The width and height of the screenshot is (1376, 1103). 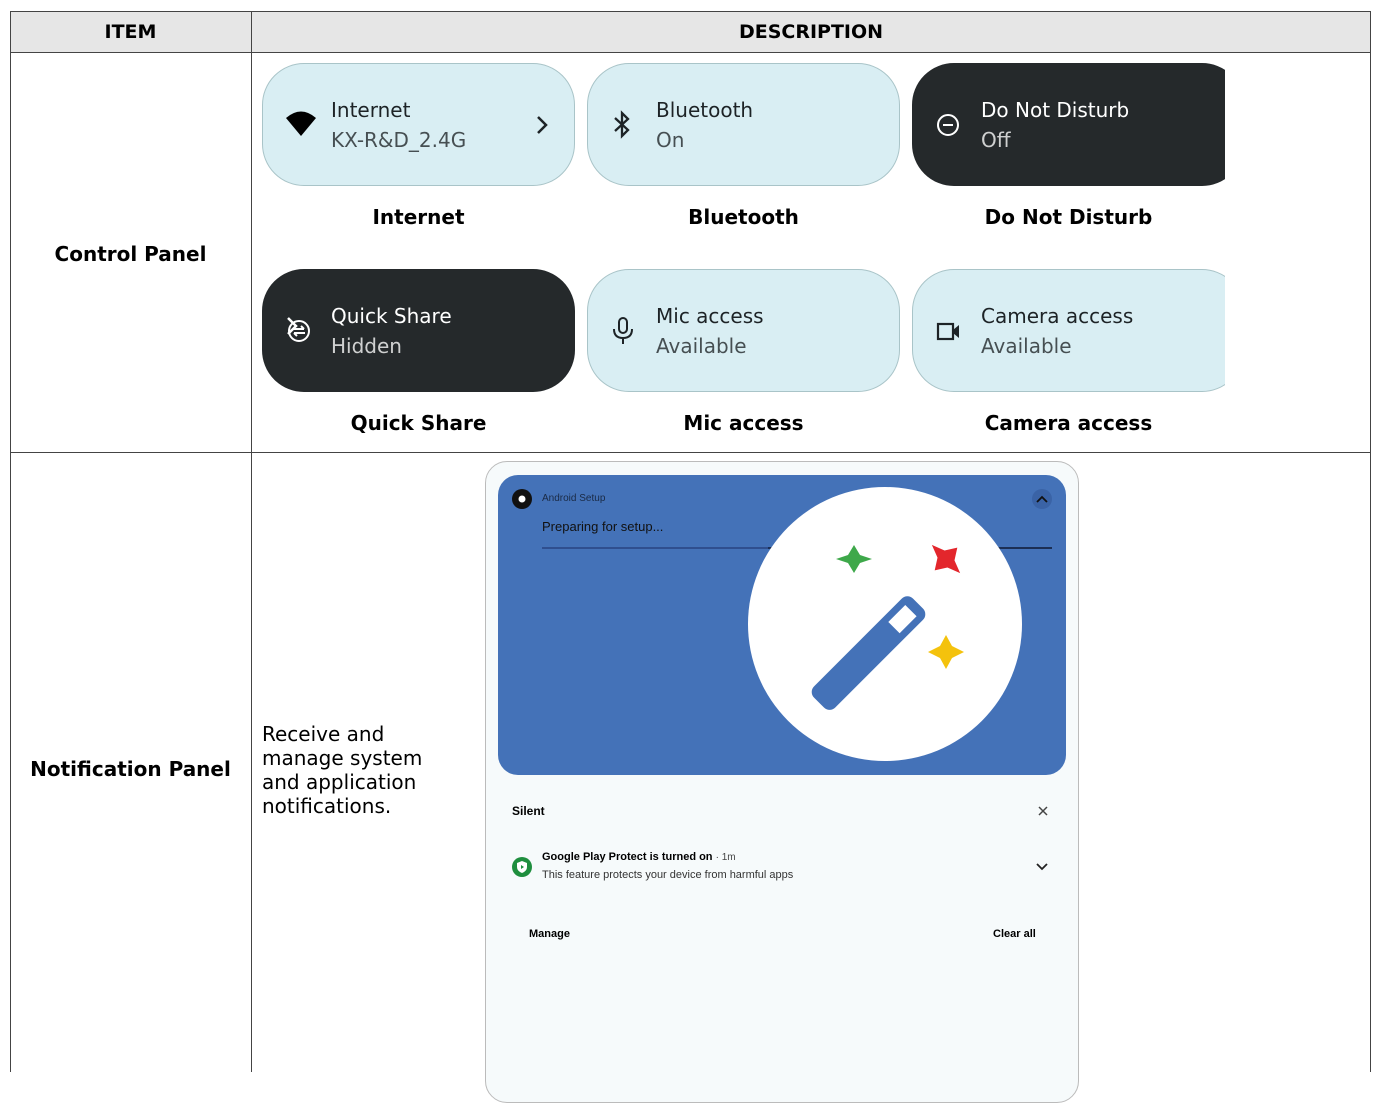 I want to click on tile: Camera access Available, so click(x=1068, y=330).